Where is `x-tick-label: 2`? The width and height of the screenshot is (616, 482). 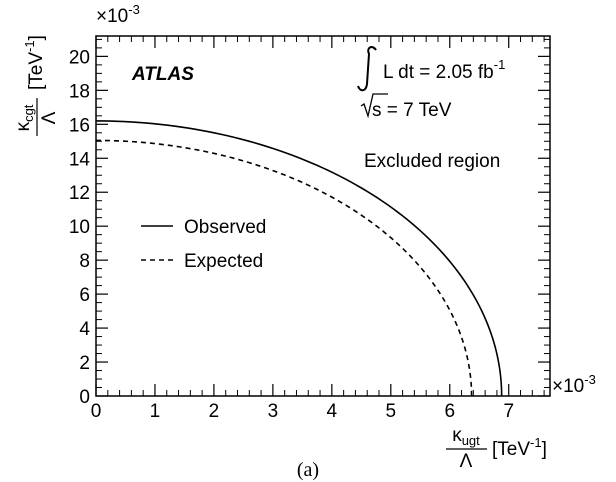
x-tick-label: 2 is located at coordinates (214, 411).